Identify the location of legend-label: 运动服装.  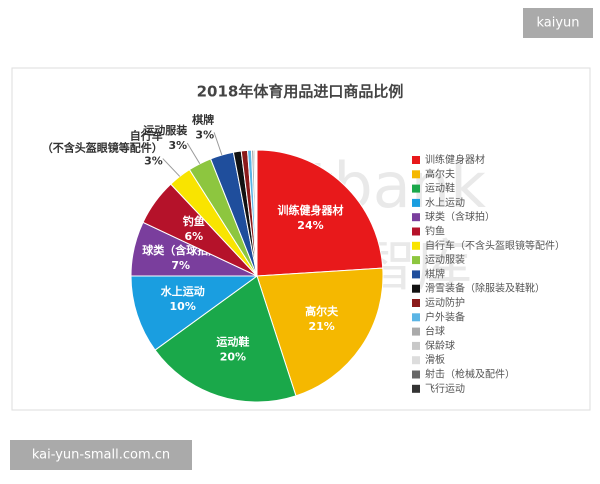
(445, 259).